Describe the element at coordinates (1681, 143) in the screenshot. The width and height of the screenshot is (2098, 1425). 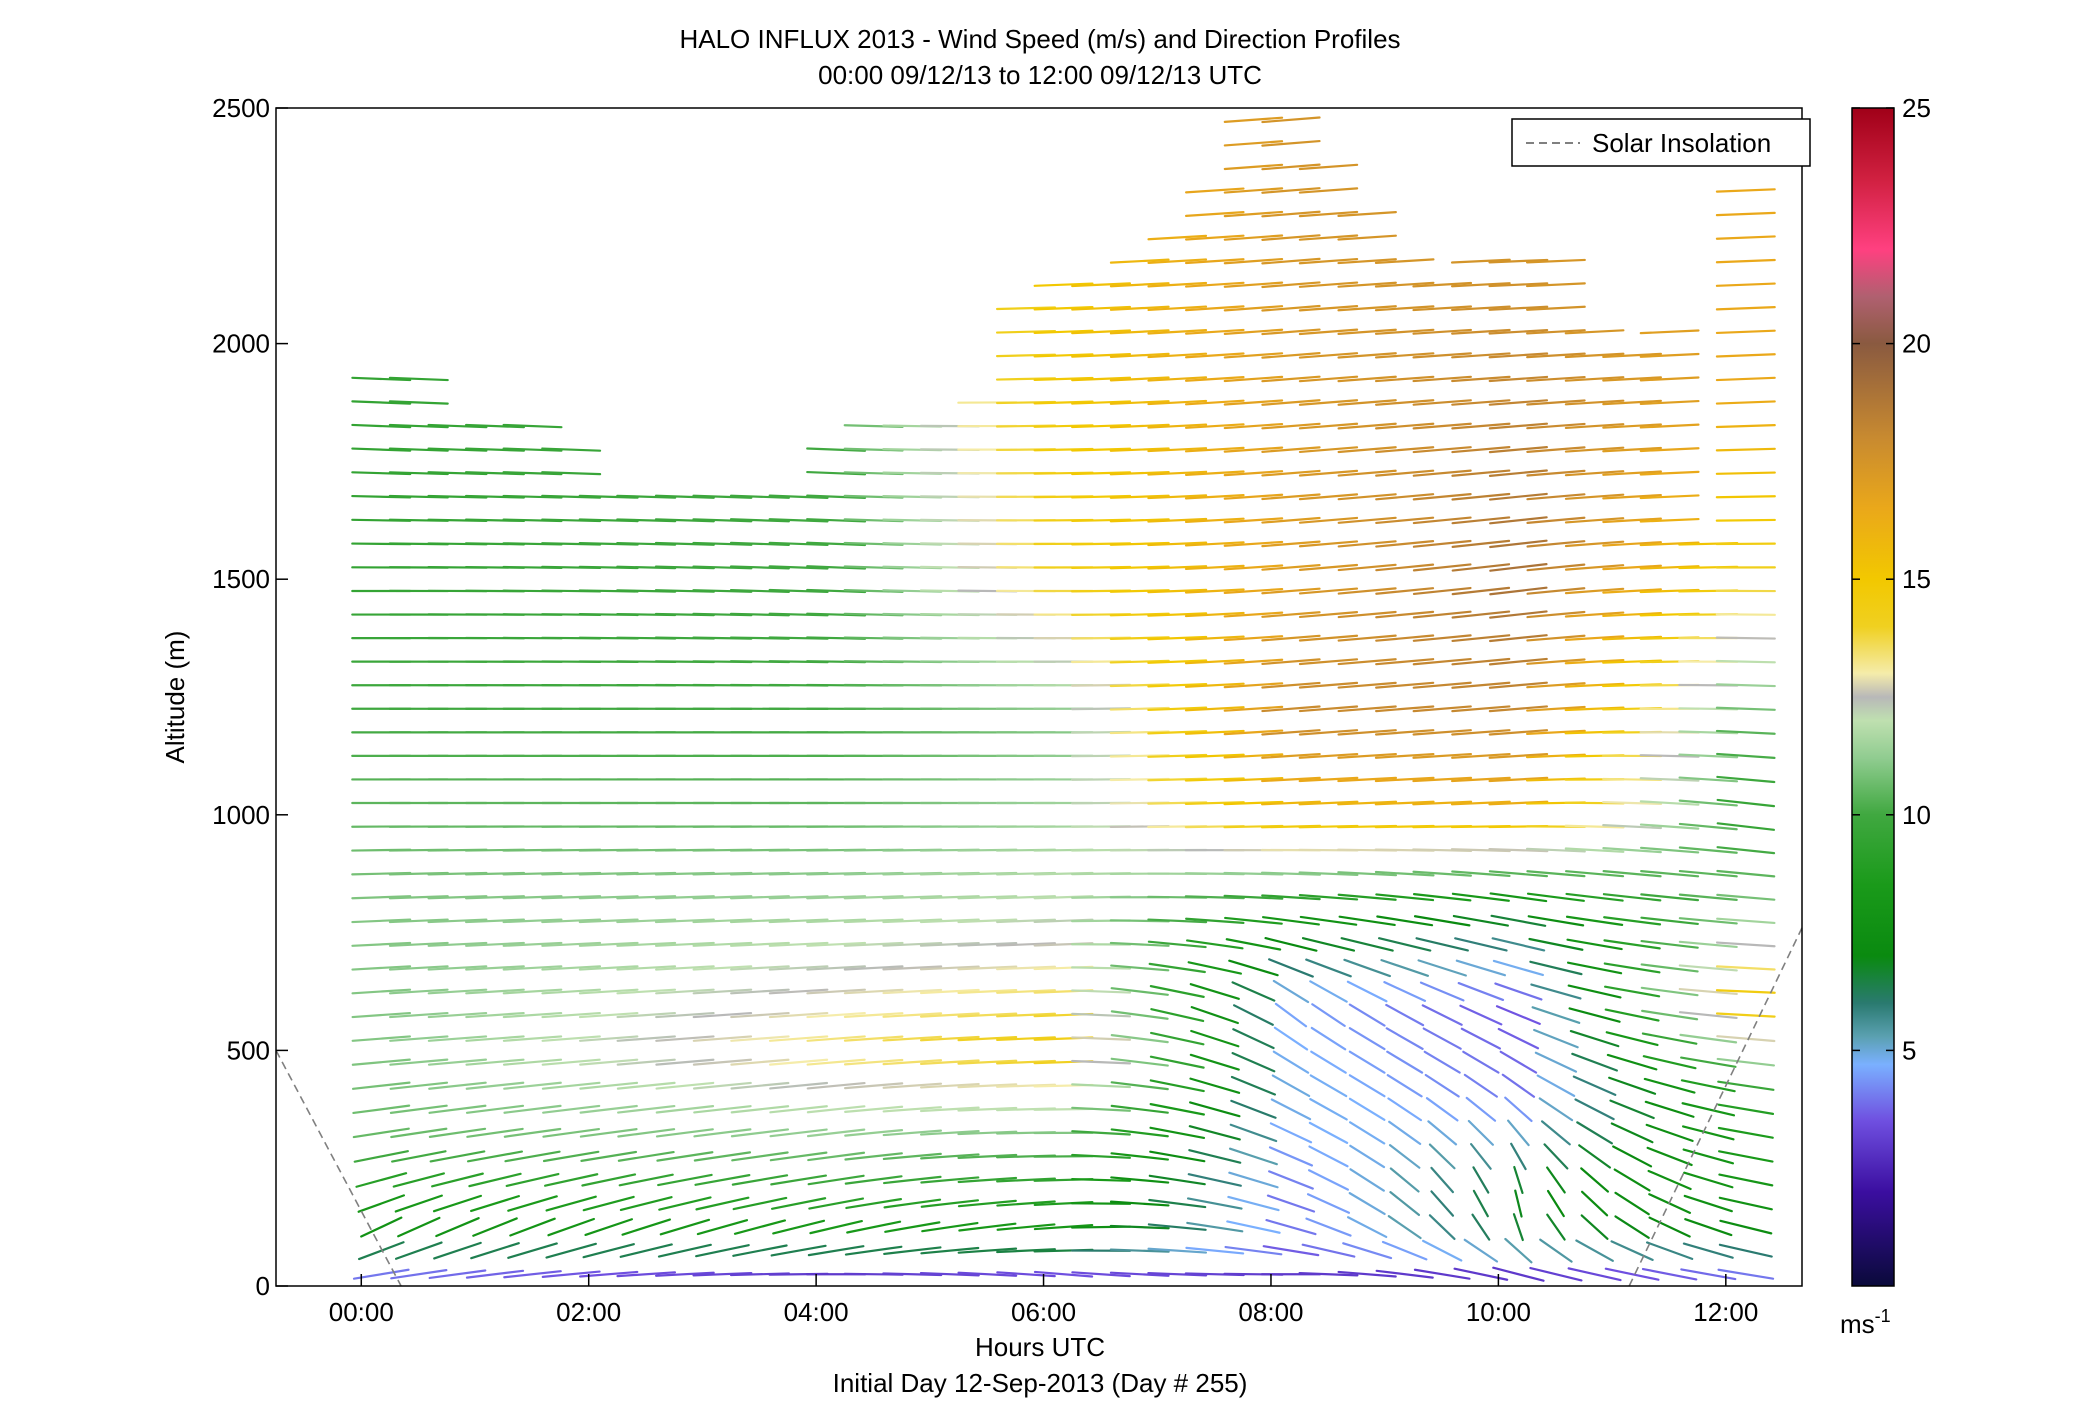
I see `legend-label-solar: Solar Insolation` at that location.